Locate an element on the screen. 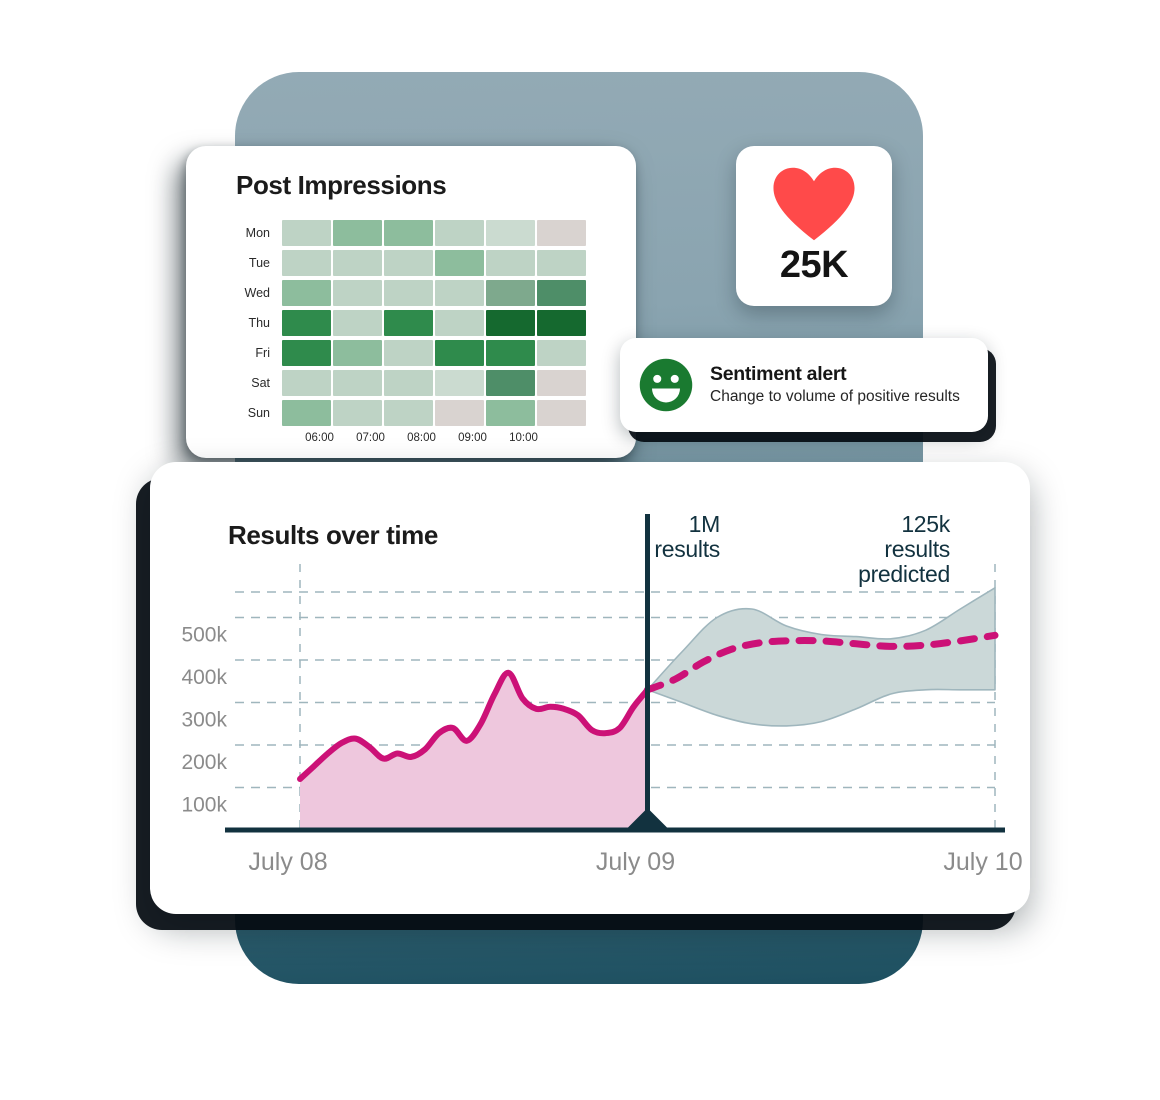  sentiment-alert-title: Sentiment alert is located at coordinates (778, 374).